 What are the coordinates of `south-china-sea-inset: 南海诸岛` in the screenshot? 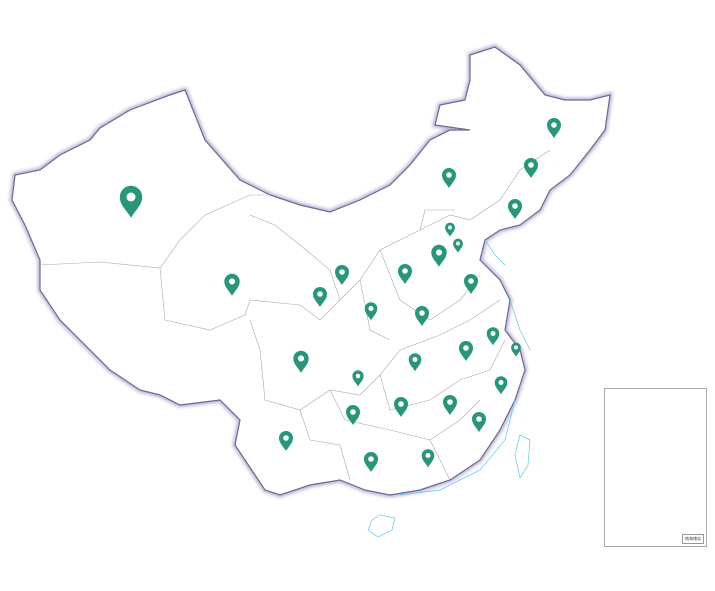 It's located at (655, 467).